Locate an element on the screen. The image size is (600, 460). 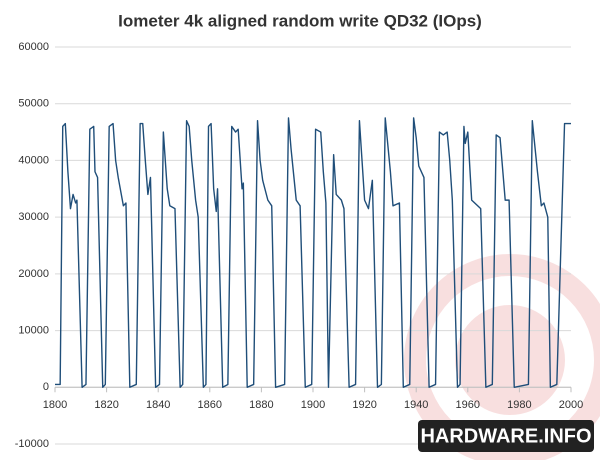
watermark: HARDWARE.INFO is located at coordinates (505, 436).